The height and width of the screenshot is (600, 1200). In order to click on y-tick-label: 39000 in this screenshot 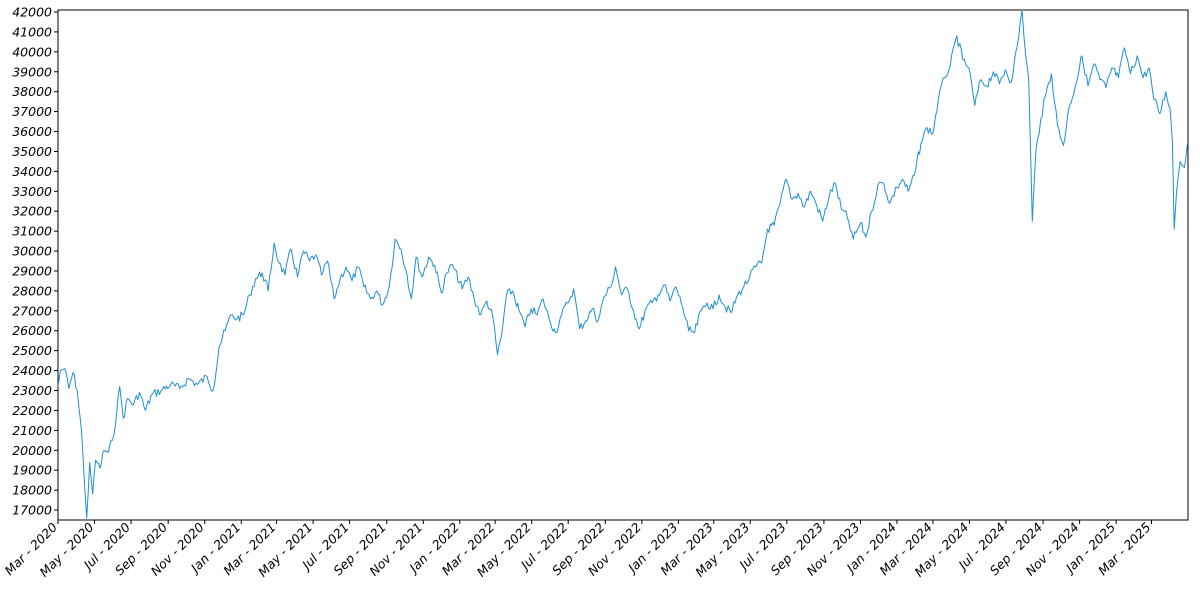, I will do `click(32, 71)`.